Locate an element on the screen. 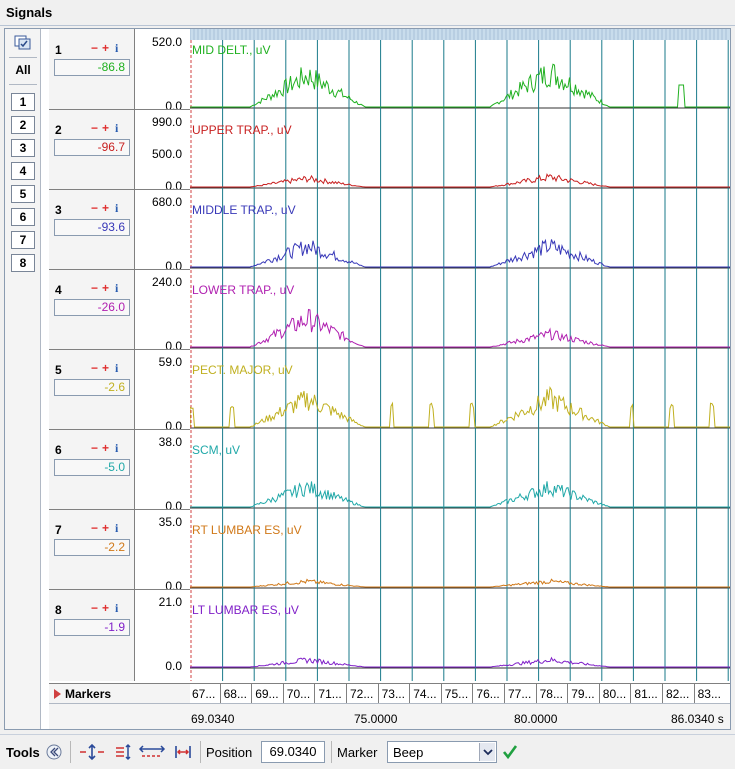 The height and width of the screenshot is (769, 735). time-axis: 69.0340 75.0000 80.0000 86.0340 s is located at coordinates (389, 716).